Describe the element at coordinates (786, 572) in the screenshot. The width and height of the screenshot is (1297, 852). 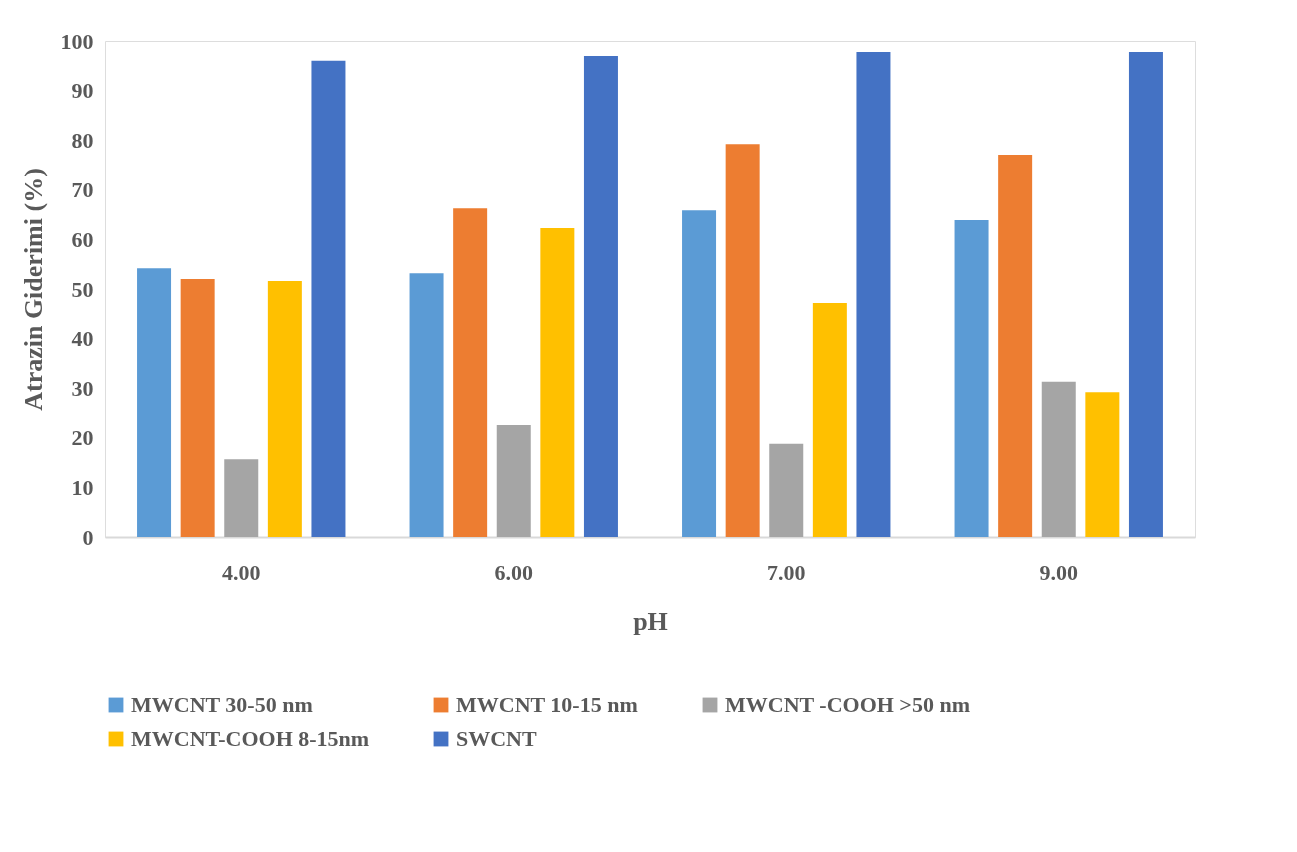
I see `x-tick-label: 7.00` at that location.